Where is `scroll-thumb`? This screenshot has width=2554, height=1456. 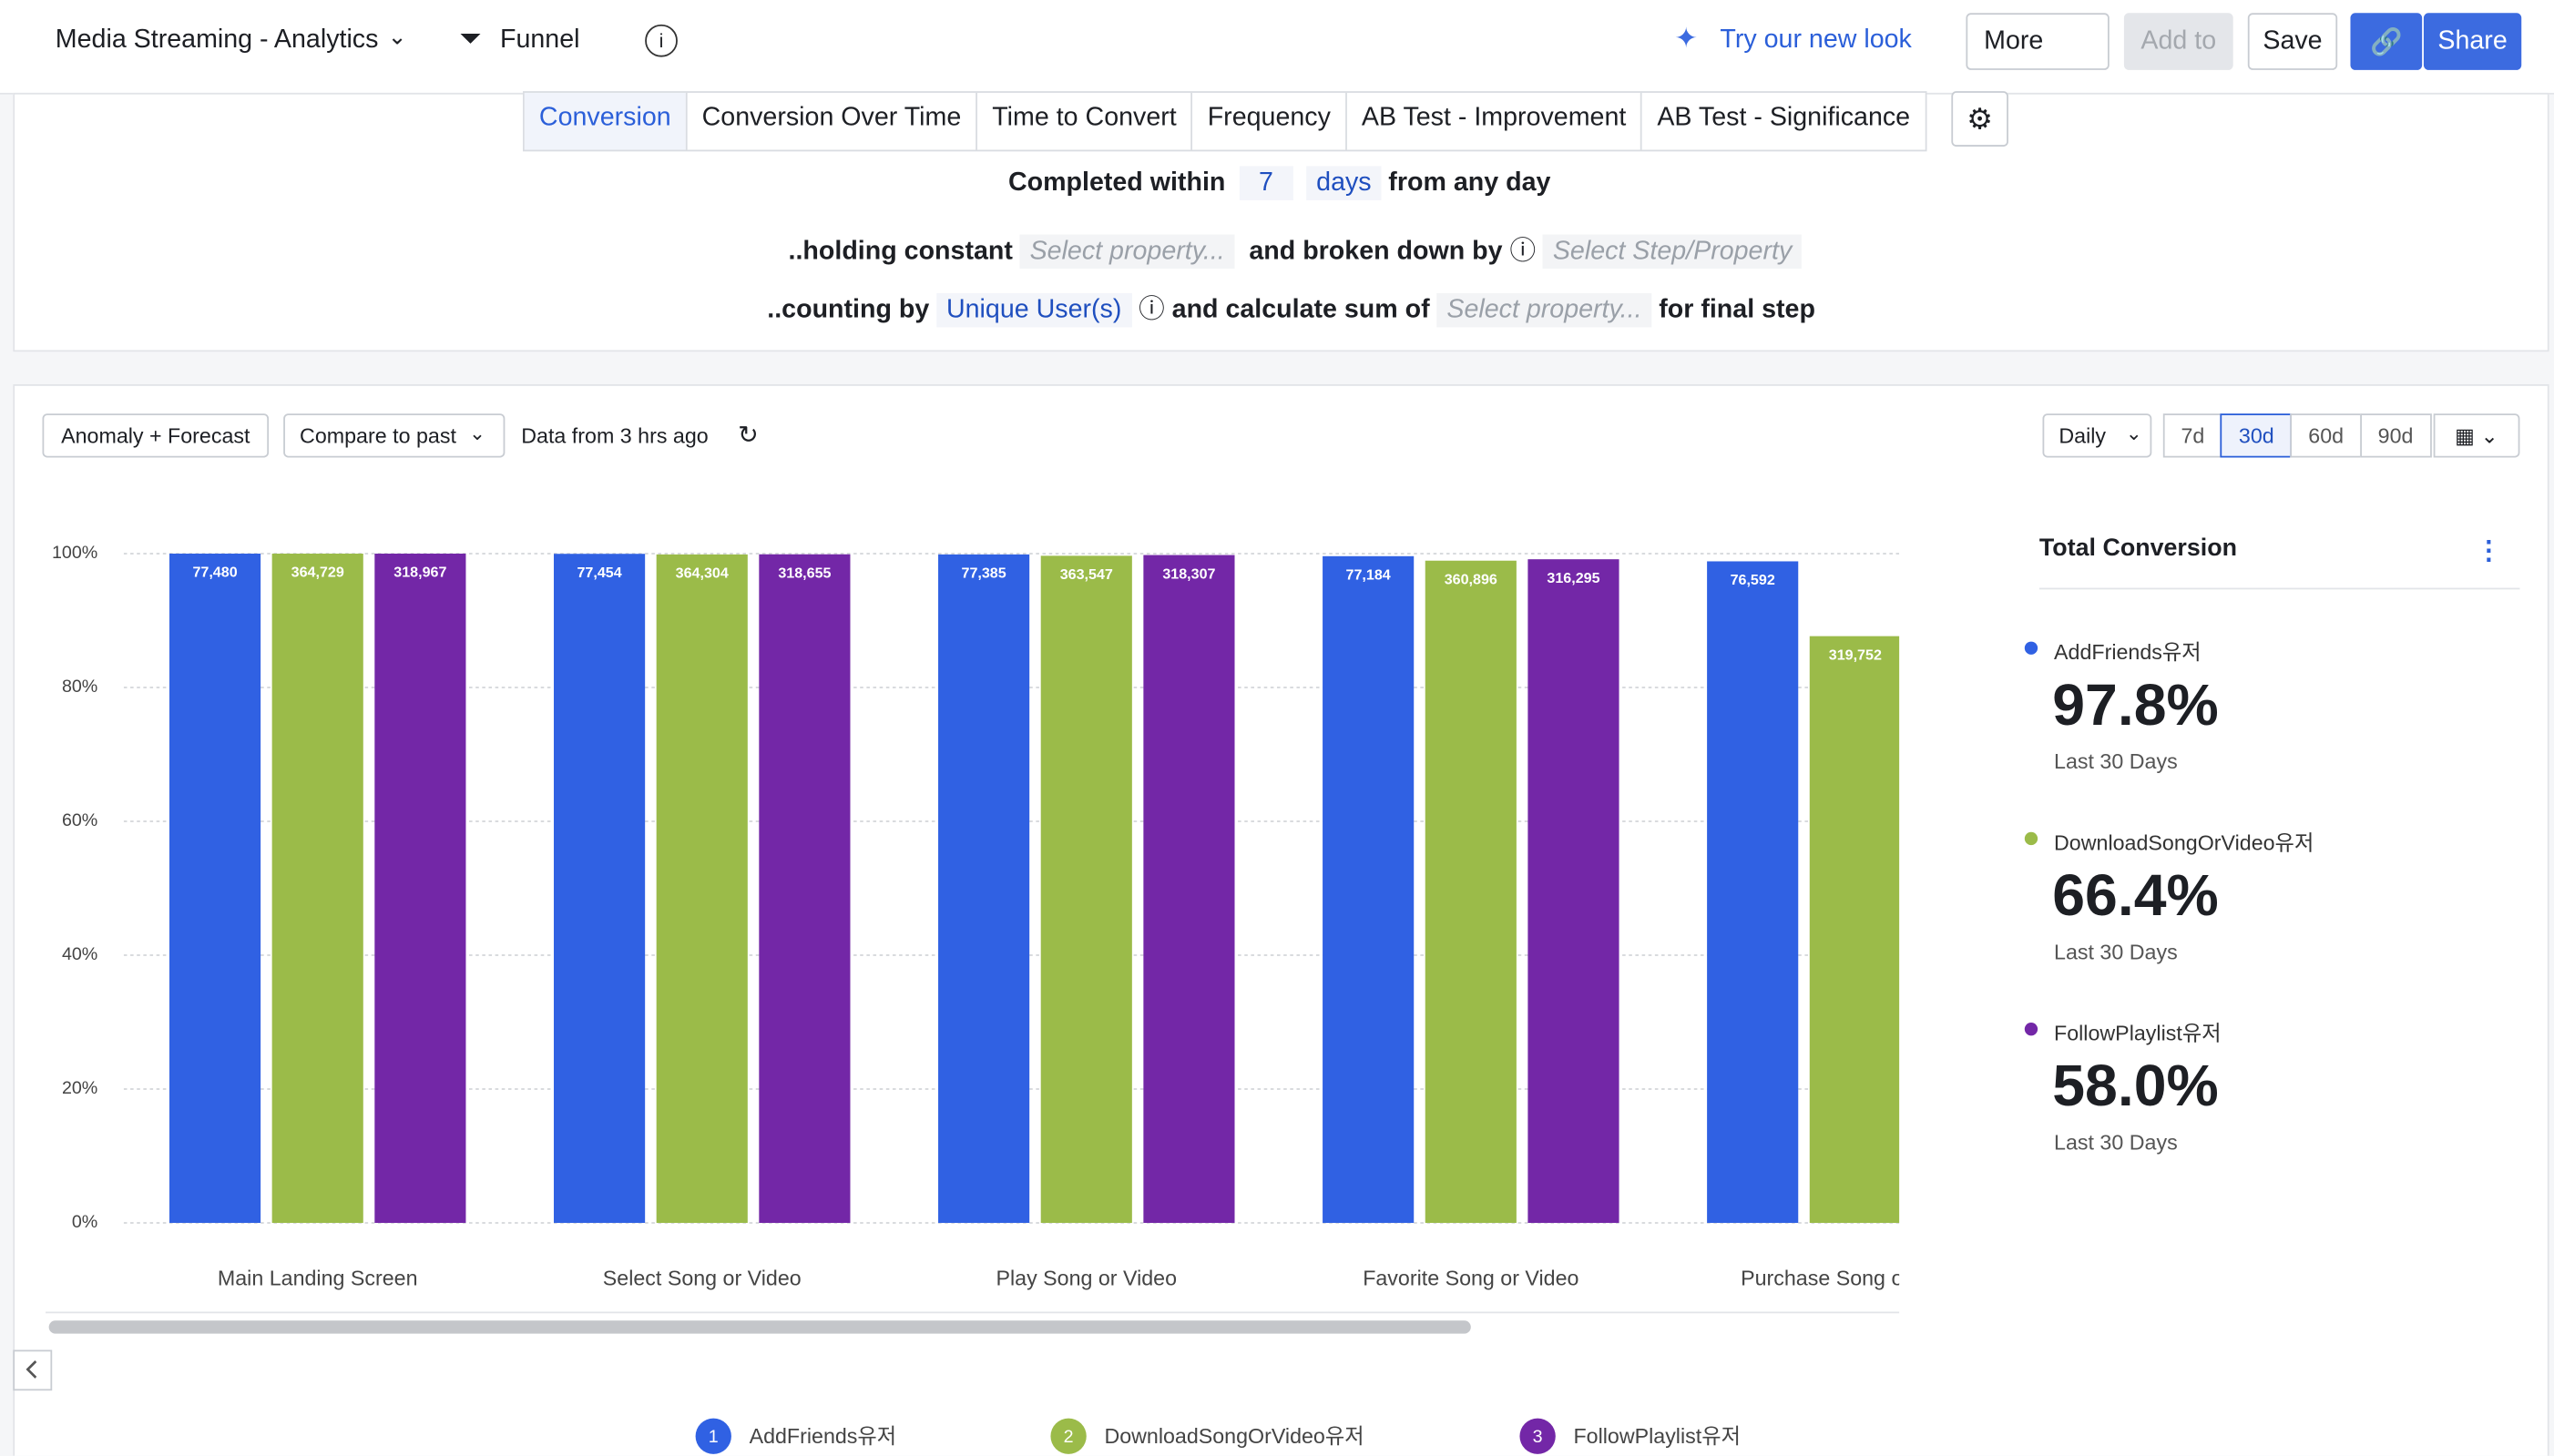 scroll-thumb is located at coordinates (759, 1327).